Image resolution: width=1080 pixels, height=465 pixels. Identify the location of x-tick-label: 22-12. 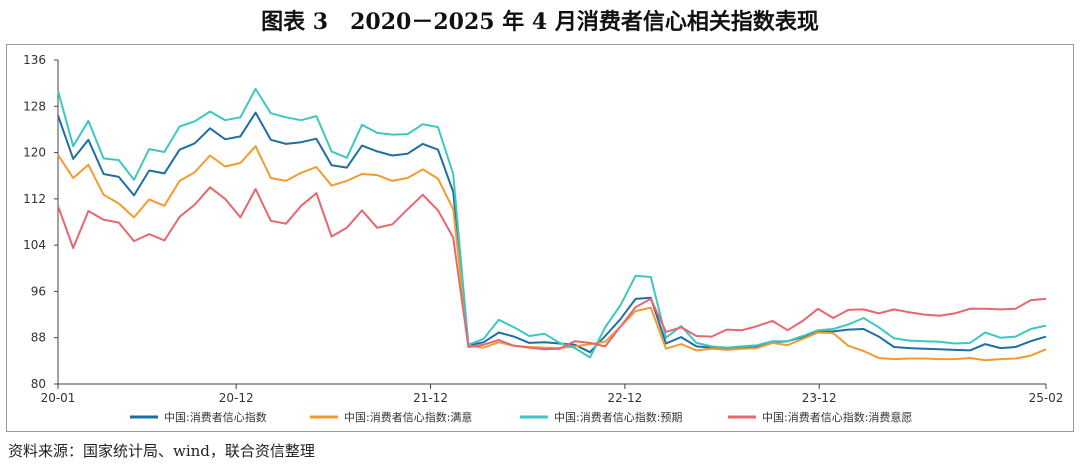
(624, 398).